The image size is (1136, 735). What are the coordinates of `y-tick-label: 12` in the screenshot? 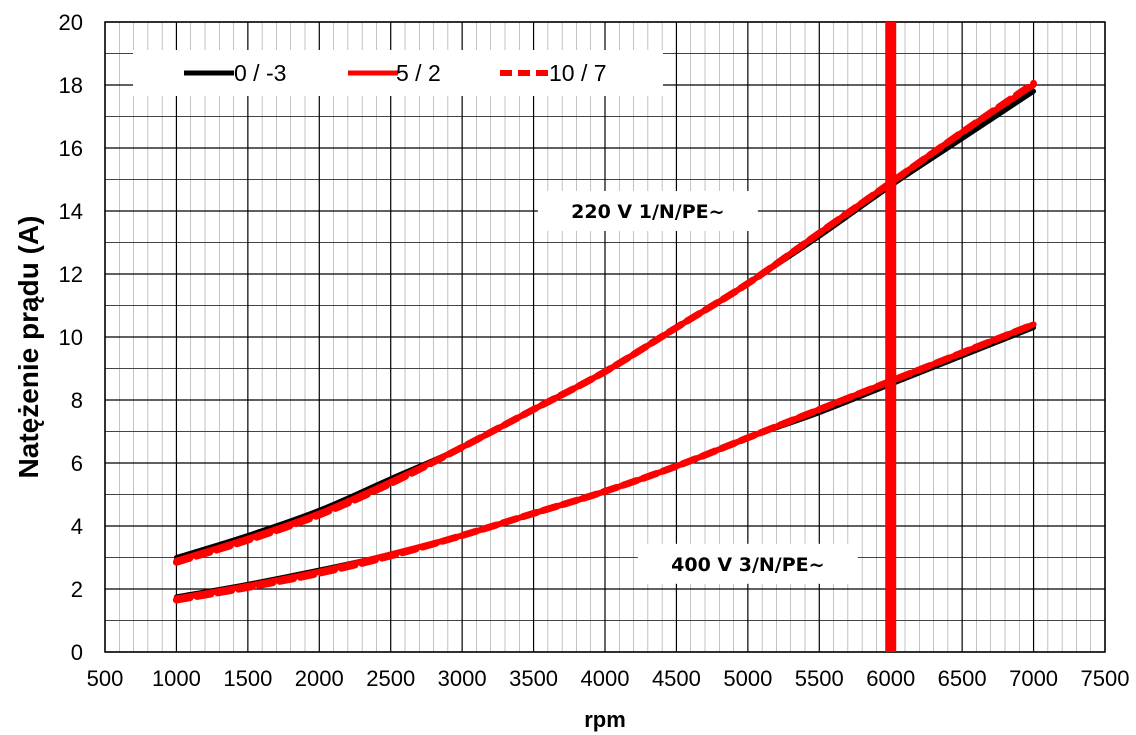 It's located at (71, 274).